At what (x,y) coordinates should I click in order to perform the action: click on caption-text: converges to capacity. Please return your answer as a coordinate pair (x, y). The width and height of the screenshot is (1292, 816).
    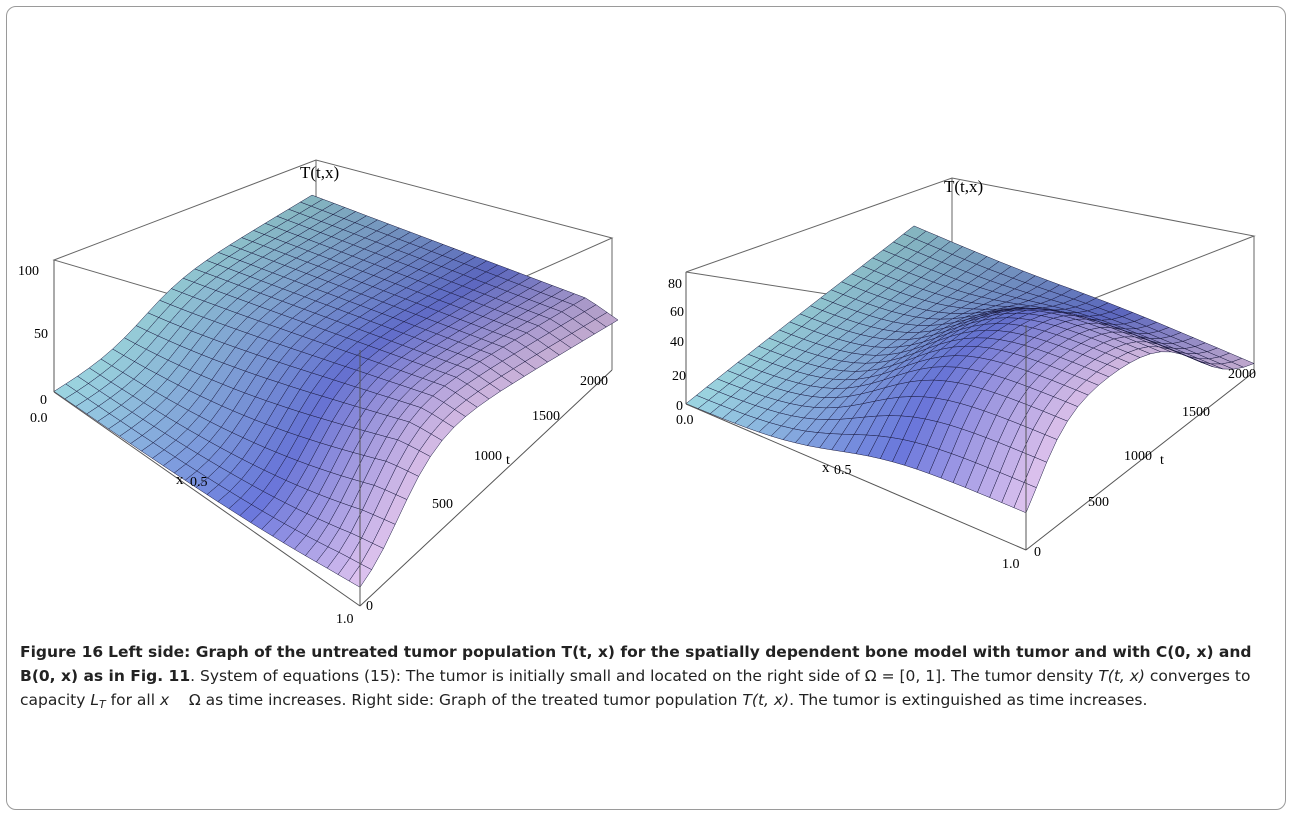
    Looking at the image, I should click on (635, 688).